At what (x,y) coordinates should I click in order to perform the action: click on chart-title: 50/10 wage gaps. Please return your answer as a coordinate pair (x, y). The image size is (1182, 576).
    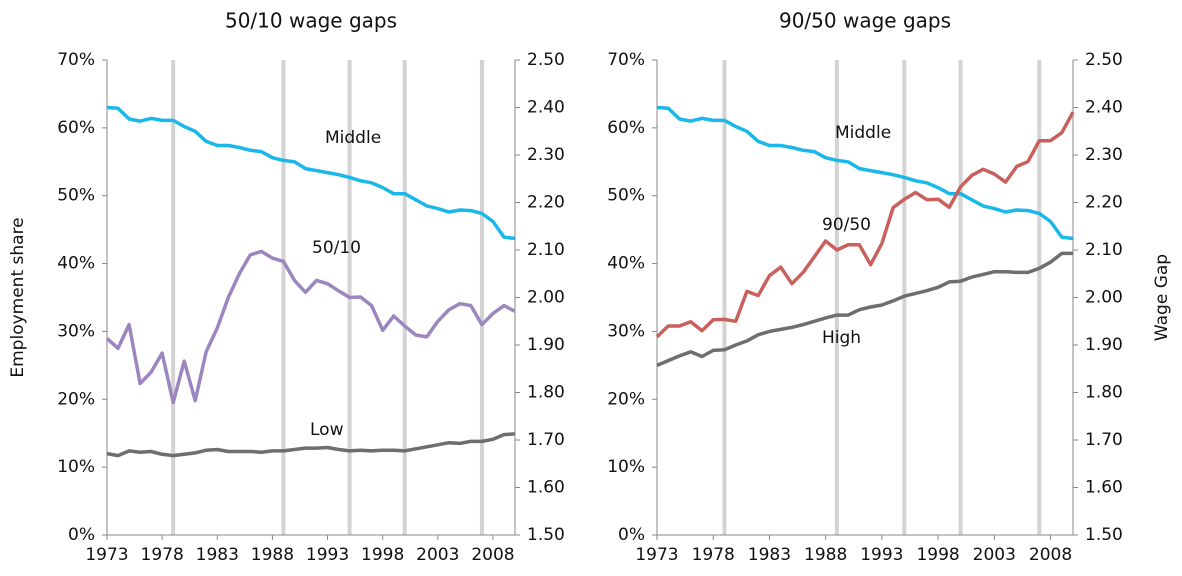
    Looking at the image, I should click on (311, 21).